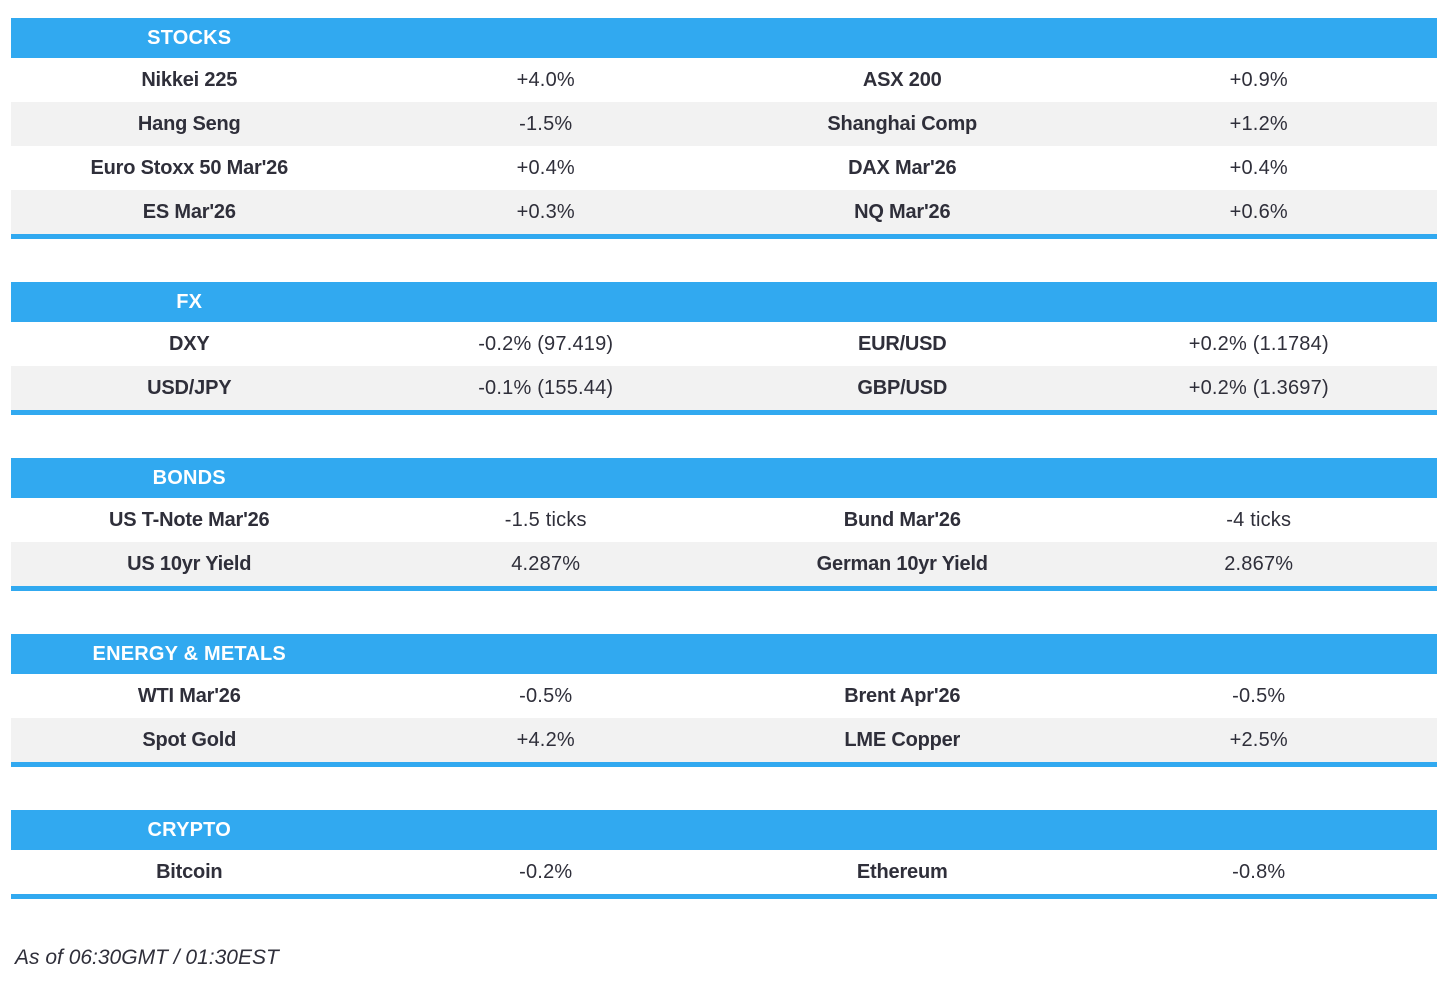  Describe the element at coordinates (189, 563) in the screenshot. I see `instrument-name: US 10yr Yield` at that location.